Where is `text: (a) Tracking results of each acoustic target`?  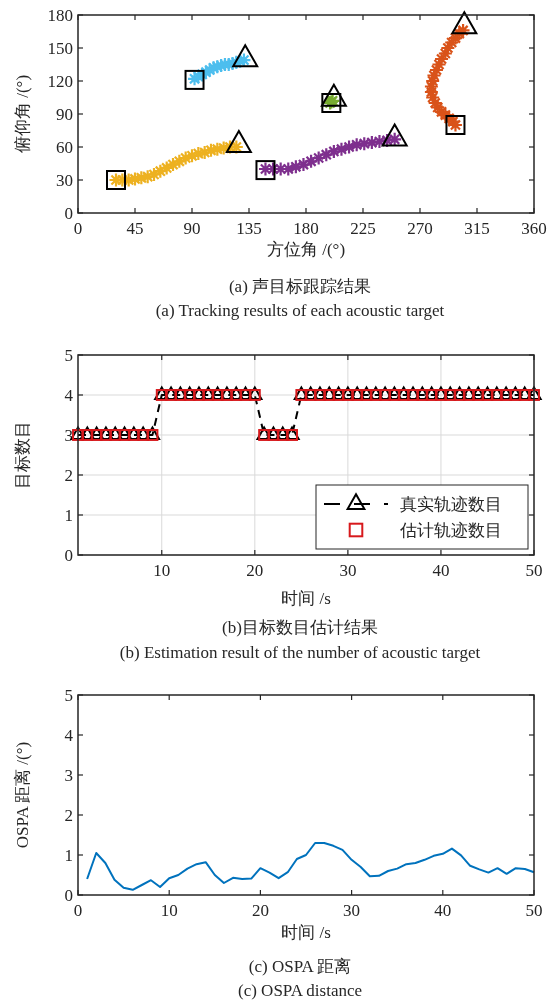
text: (a) Tracking results of each acoustic target is located at coordinates (300, 310).